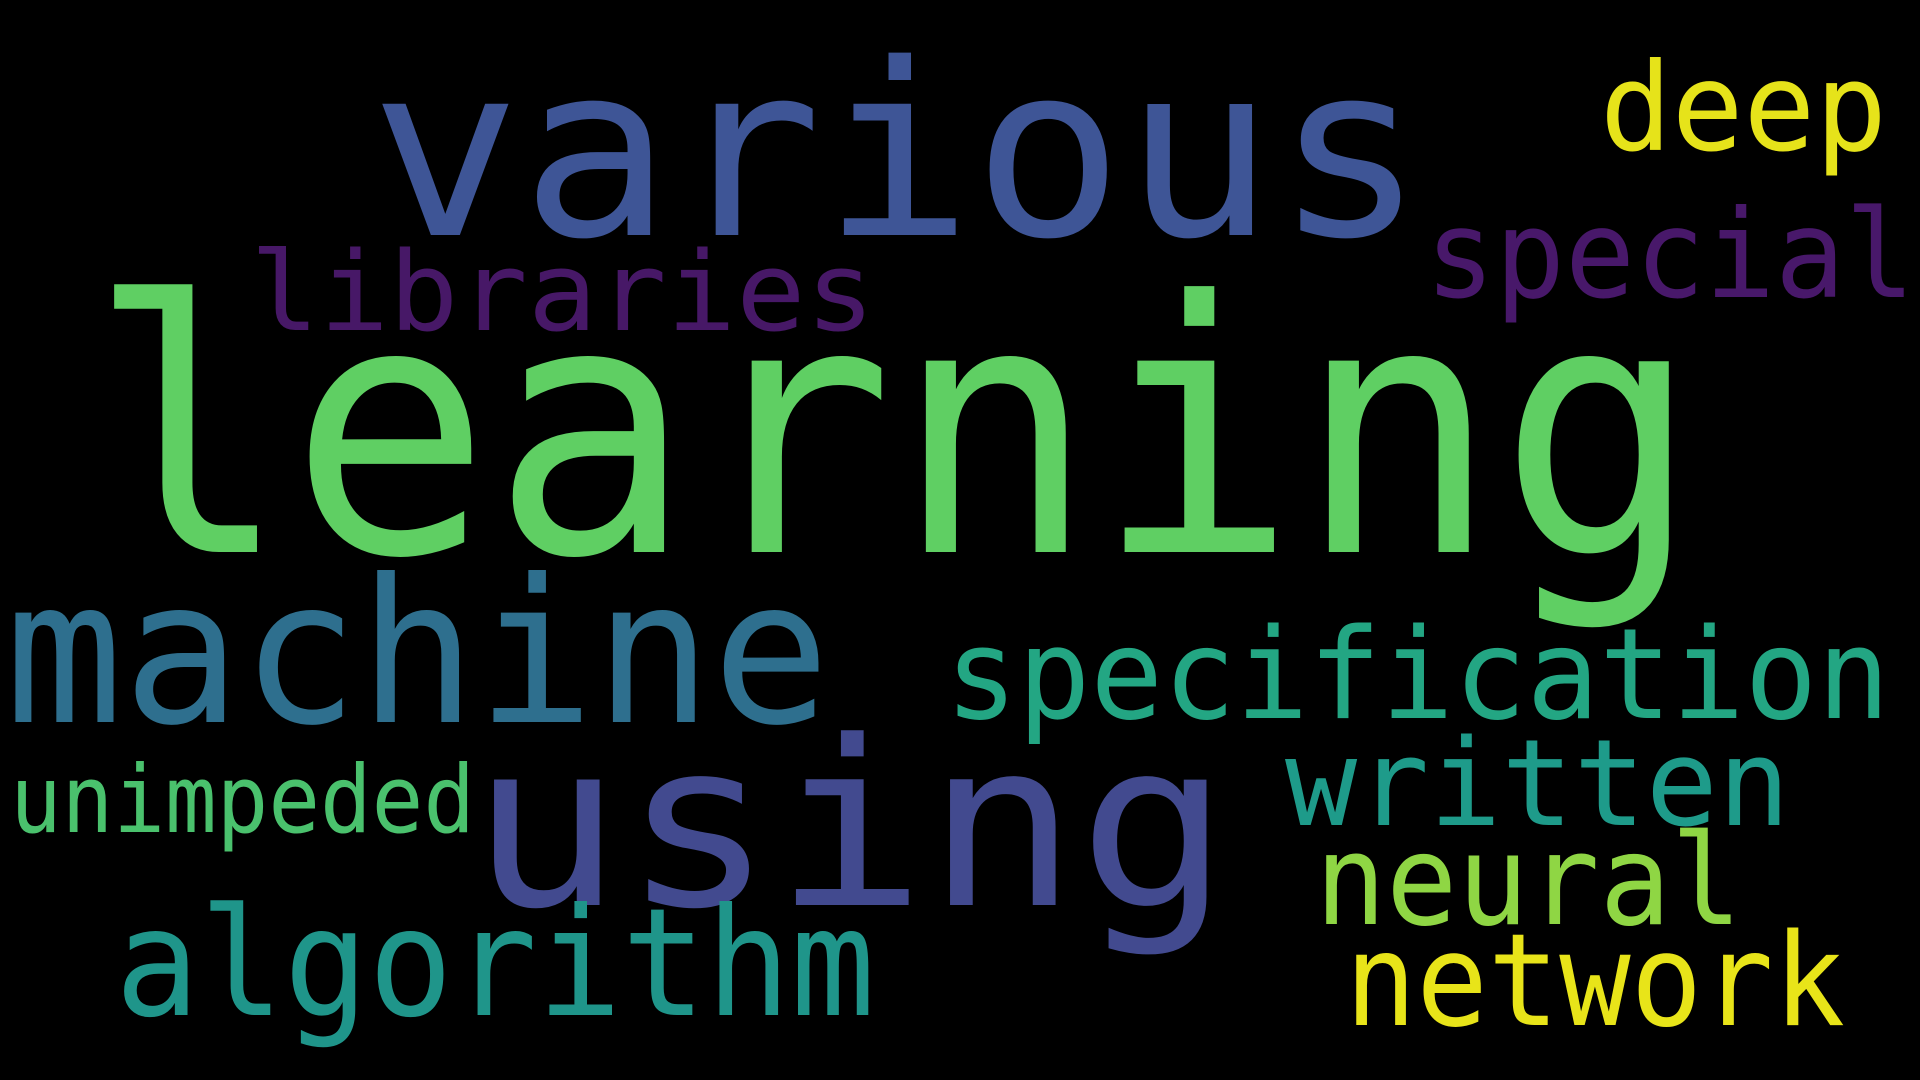 The image size is (1920, 1080). Describe the element at coordinates (1743, 108) in the screenshot. I see `word-deep: deep` at that location.